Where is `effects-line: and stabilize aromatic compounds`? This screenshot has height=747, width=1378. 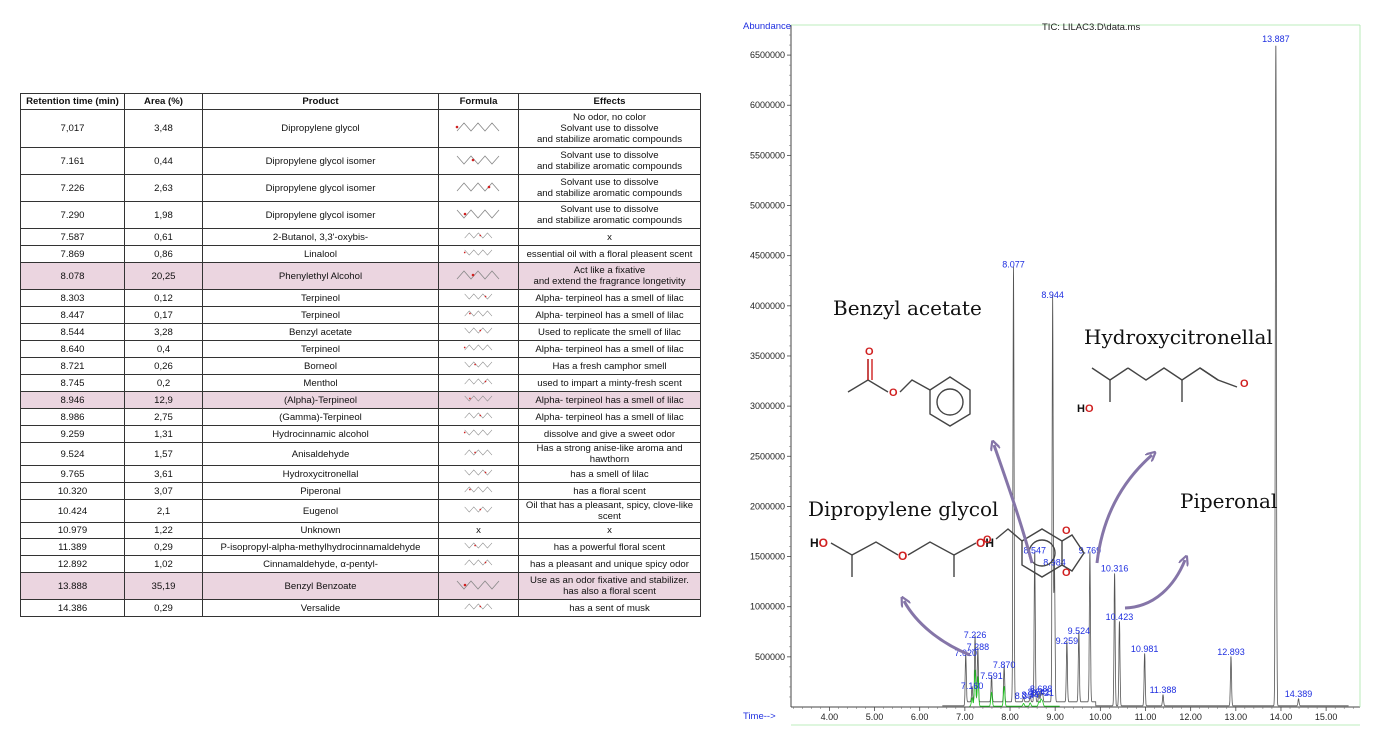
effects-line: and stabilize aromatic compounds is located at coordinates (609, 166).